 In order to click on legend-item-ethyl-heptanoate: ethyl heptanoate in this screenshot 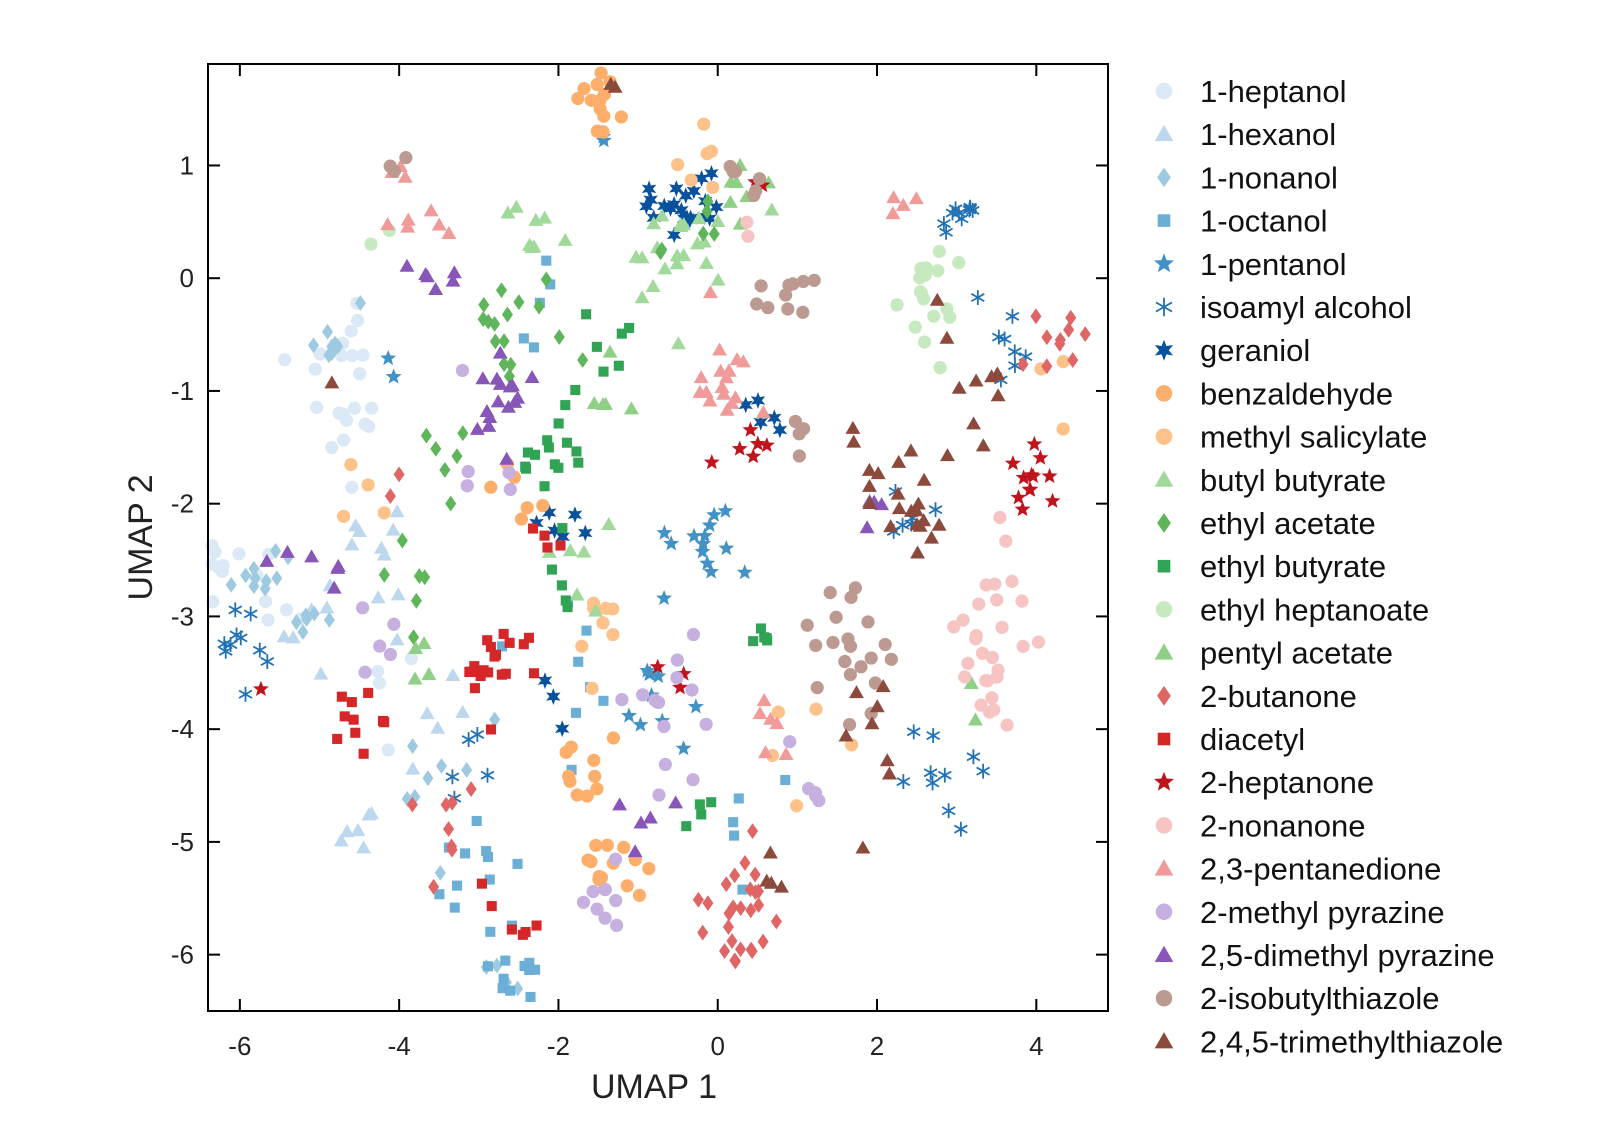, I will do `click(1292, 609)`.